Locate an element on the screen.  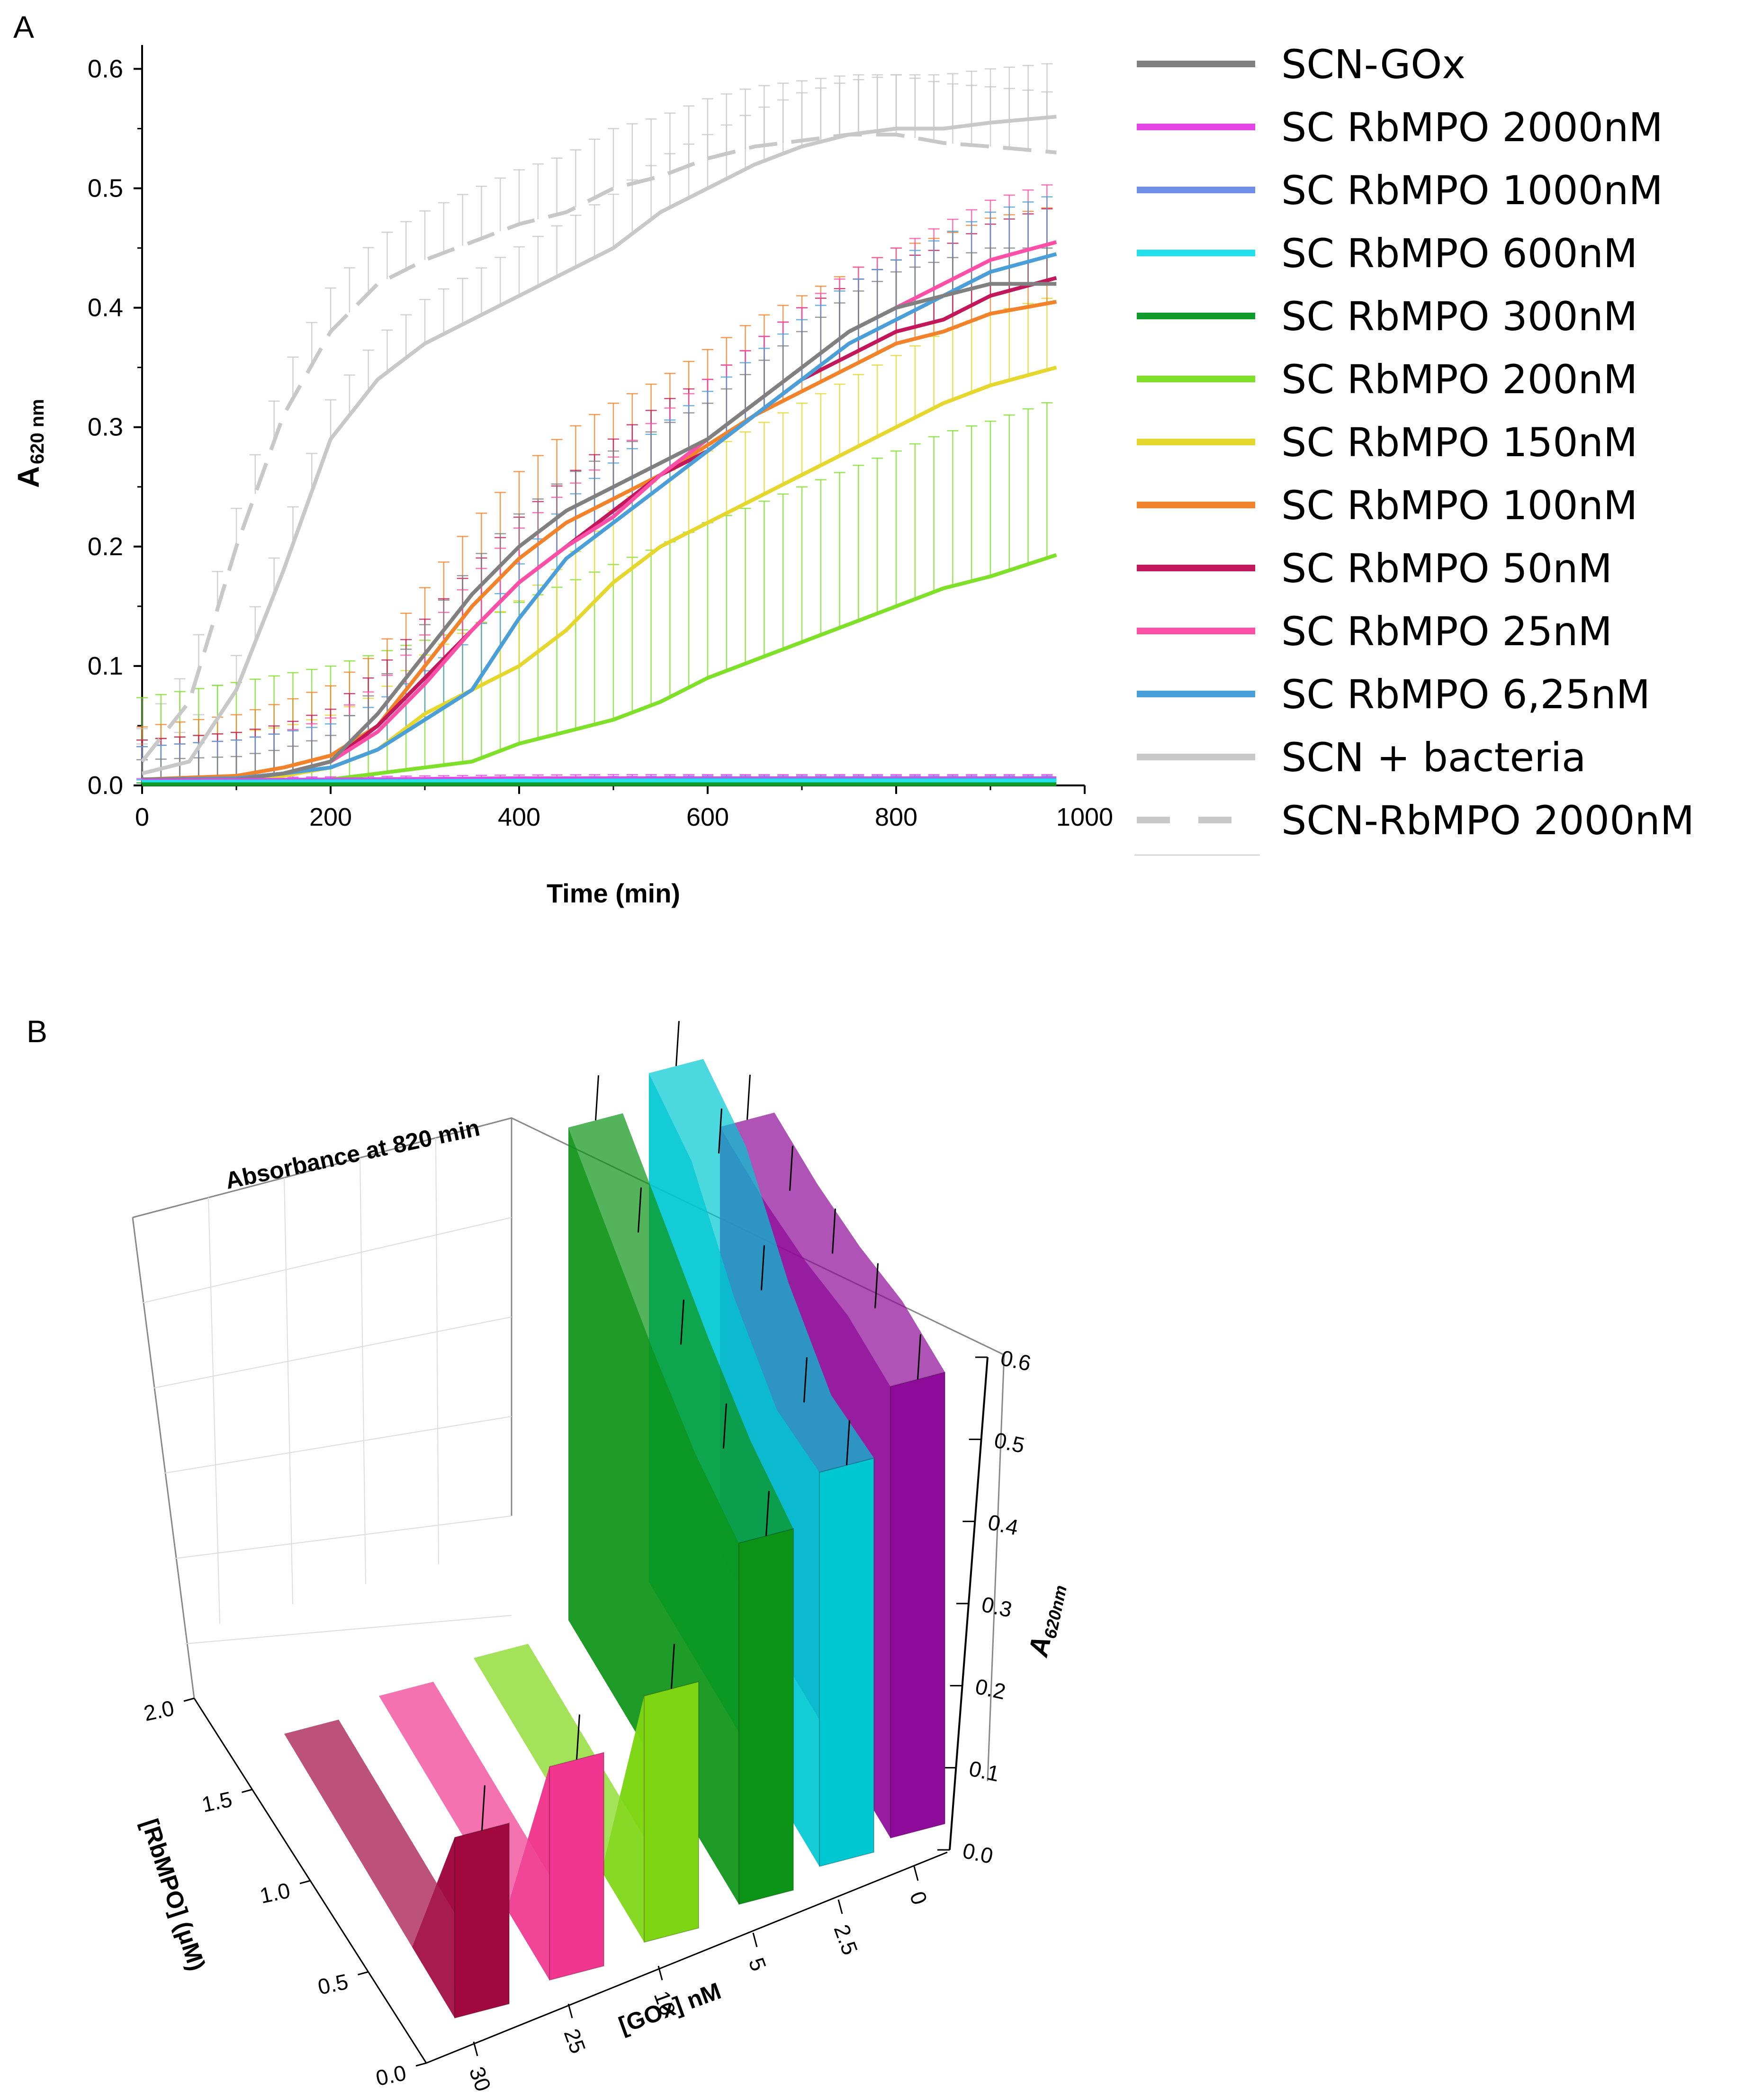
panel-a-x-tick-label: 1000 is located at coordinates (1084, 817).